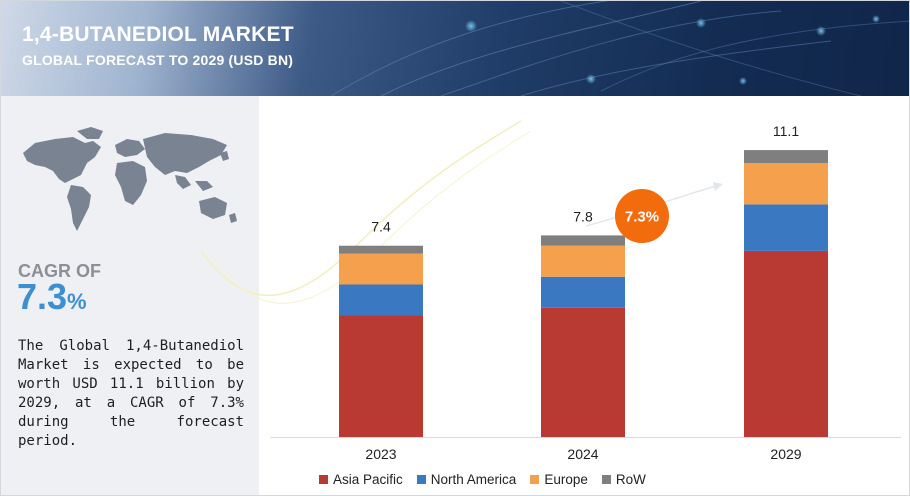  I want to click on bar-segment-row-2029, so click(786, 157).